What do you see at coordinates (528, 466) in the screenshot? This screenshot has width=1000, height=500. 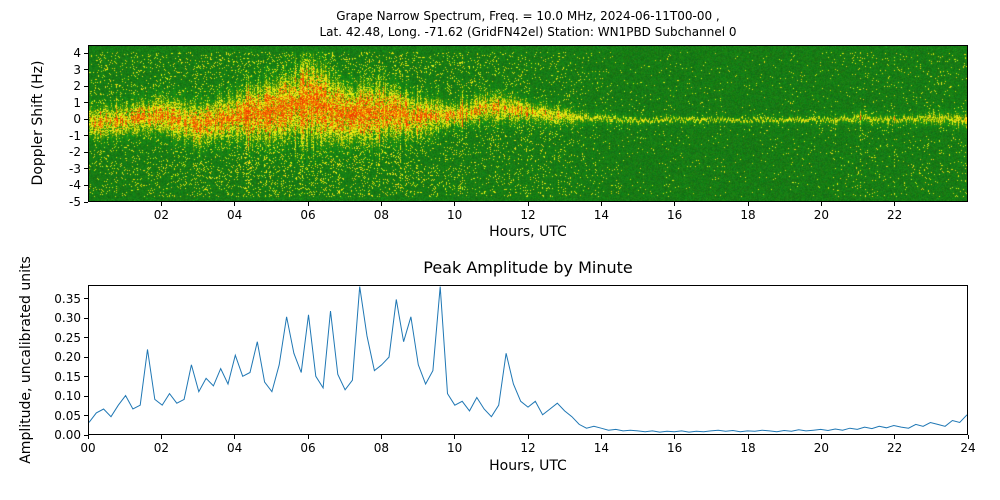 I see `amplitude-xlabel: Hours, UTC` at bounding box center [528, 466].